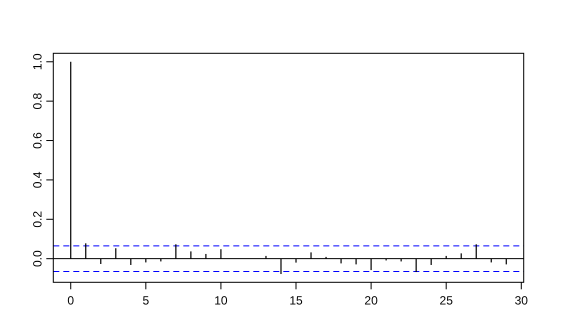 The height and width of the screenshot is (336, 577). What do you see at coordinates (37, 179) in the screenshot?
I see `y-tick-label: 0.4` at bounding box center [37, 179].